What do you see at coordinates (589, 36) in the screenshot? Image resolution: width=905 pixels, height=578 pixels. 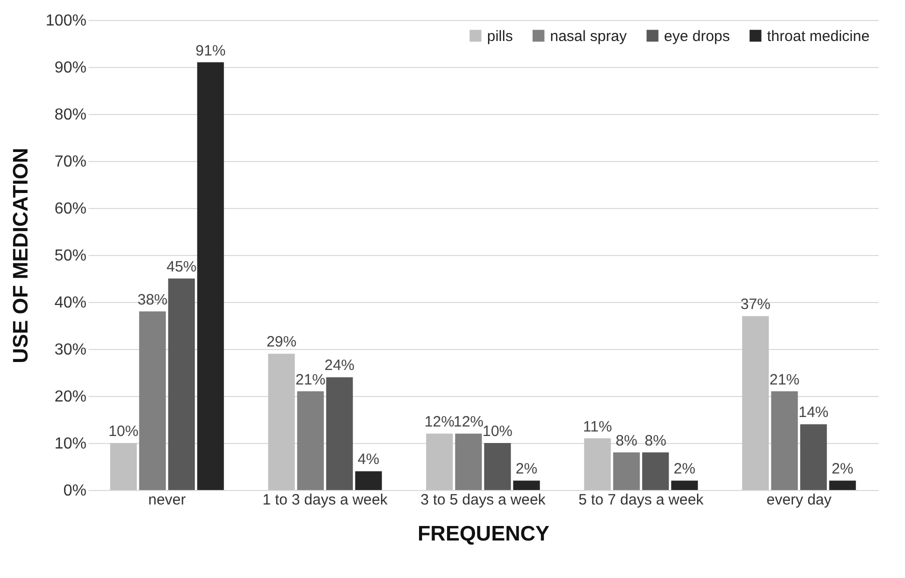 I see `legend-label: nasal spray` at bounding box center [589, 36].